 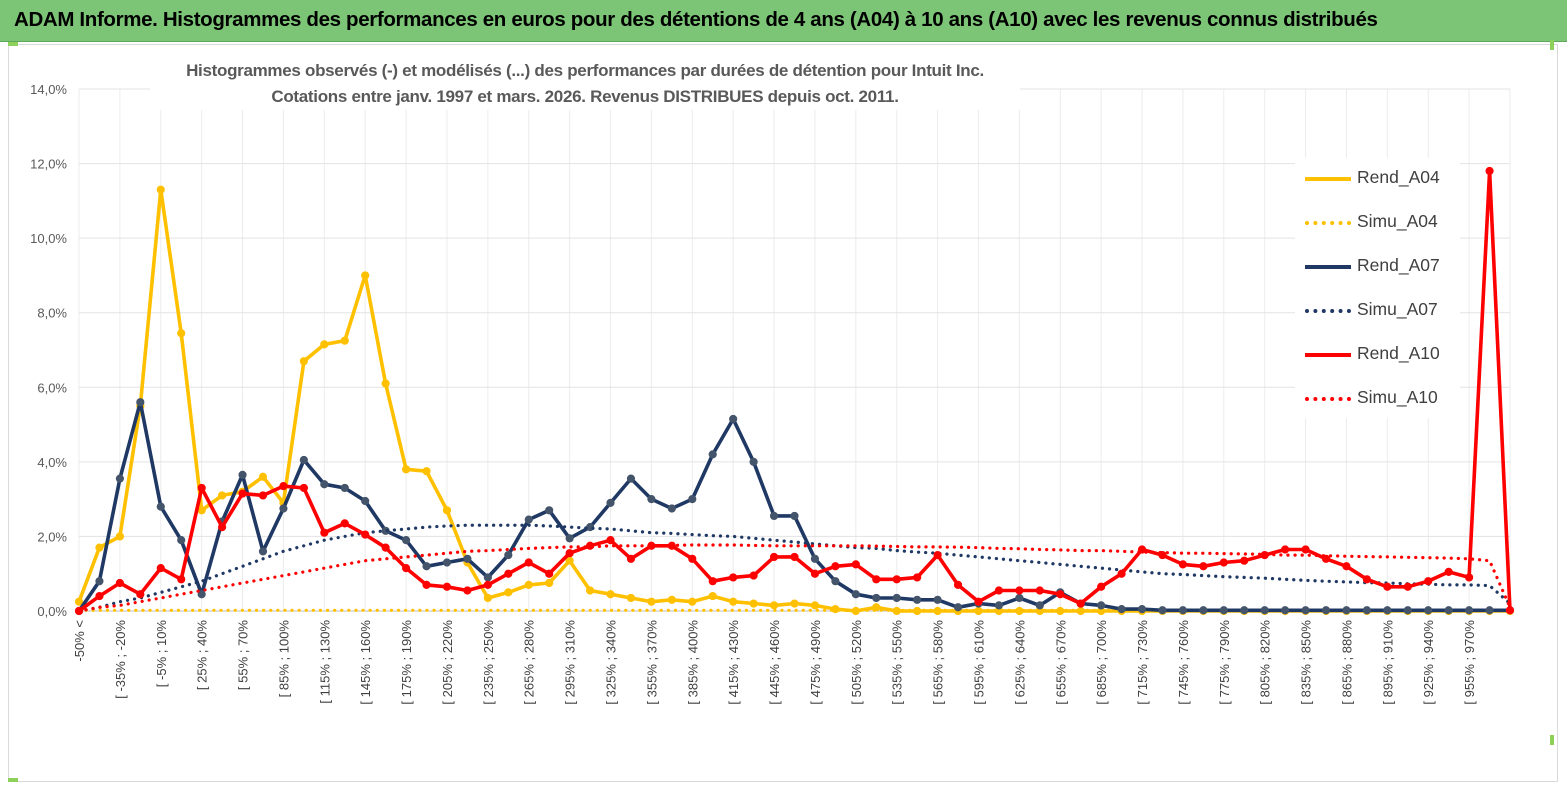 I want to click on x-tick-label: [ 265% ; 280%, so click(x=529, y=662).